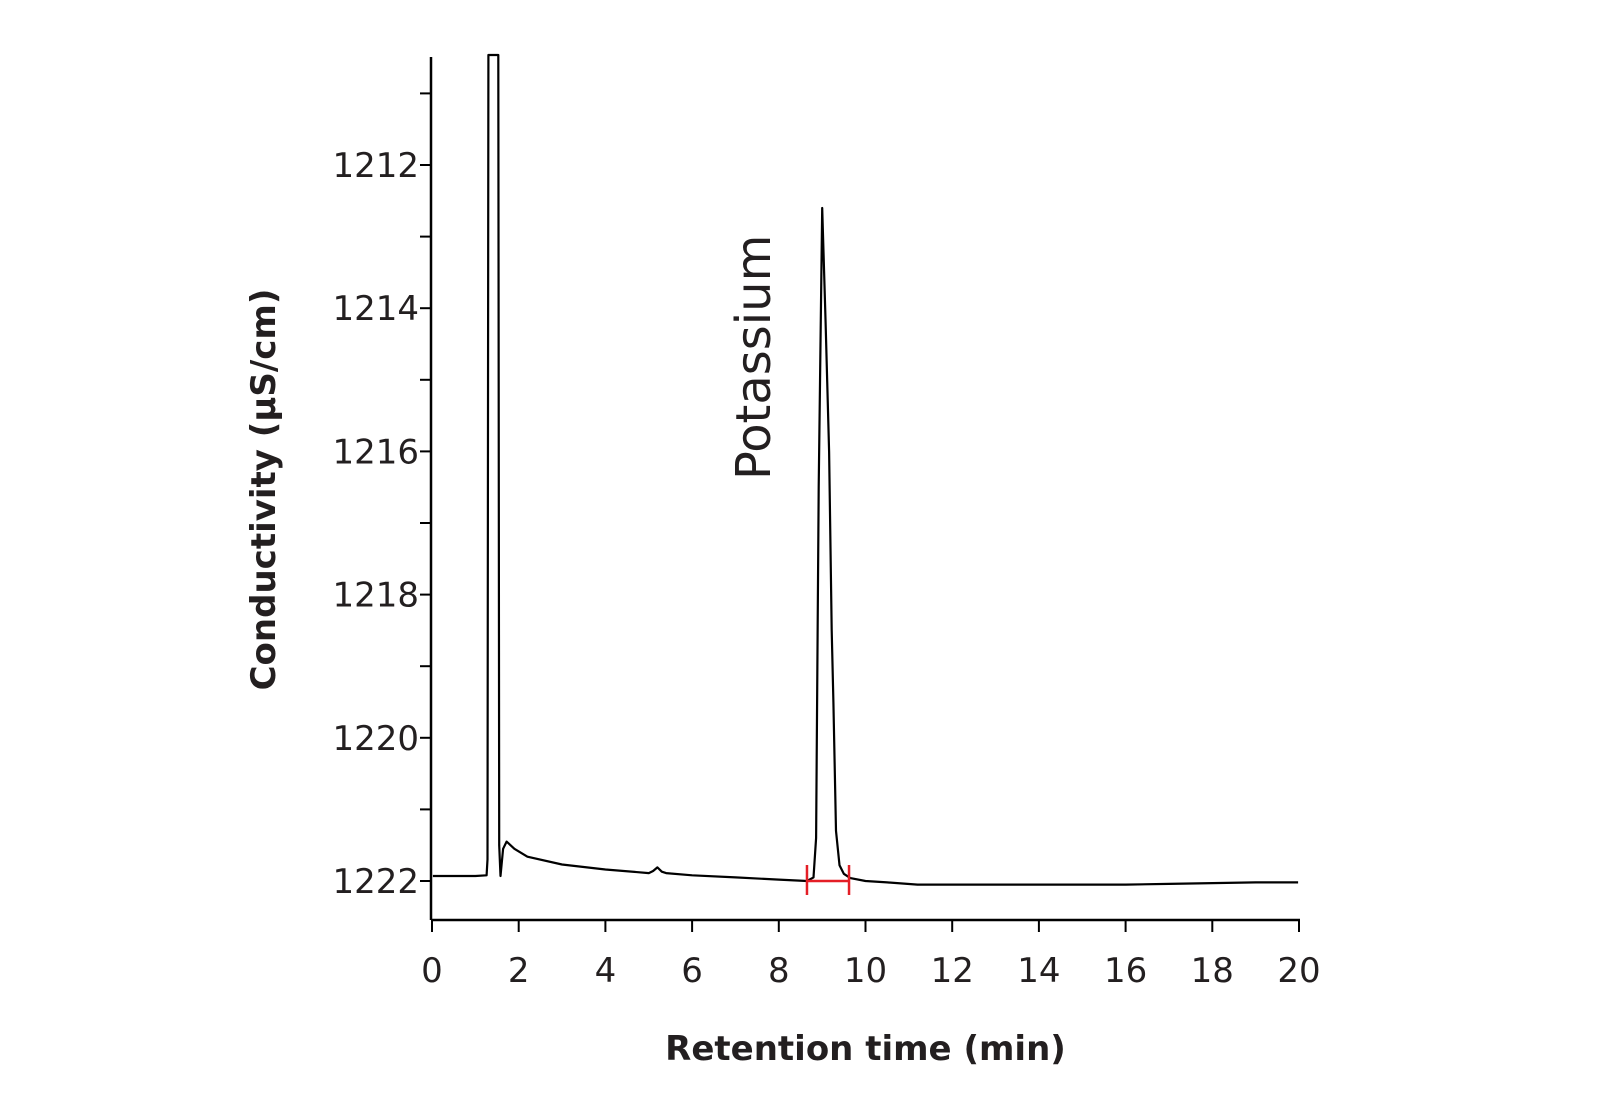  Describe the element at coordinates (692, 971) in the screenshot. I see `x-tick-label: 6` at that location.